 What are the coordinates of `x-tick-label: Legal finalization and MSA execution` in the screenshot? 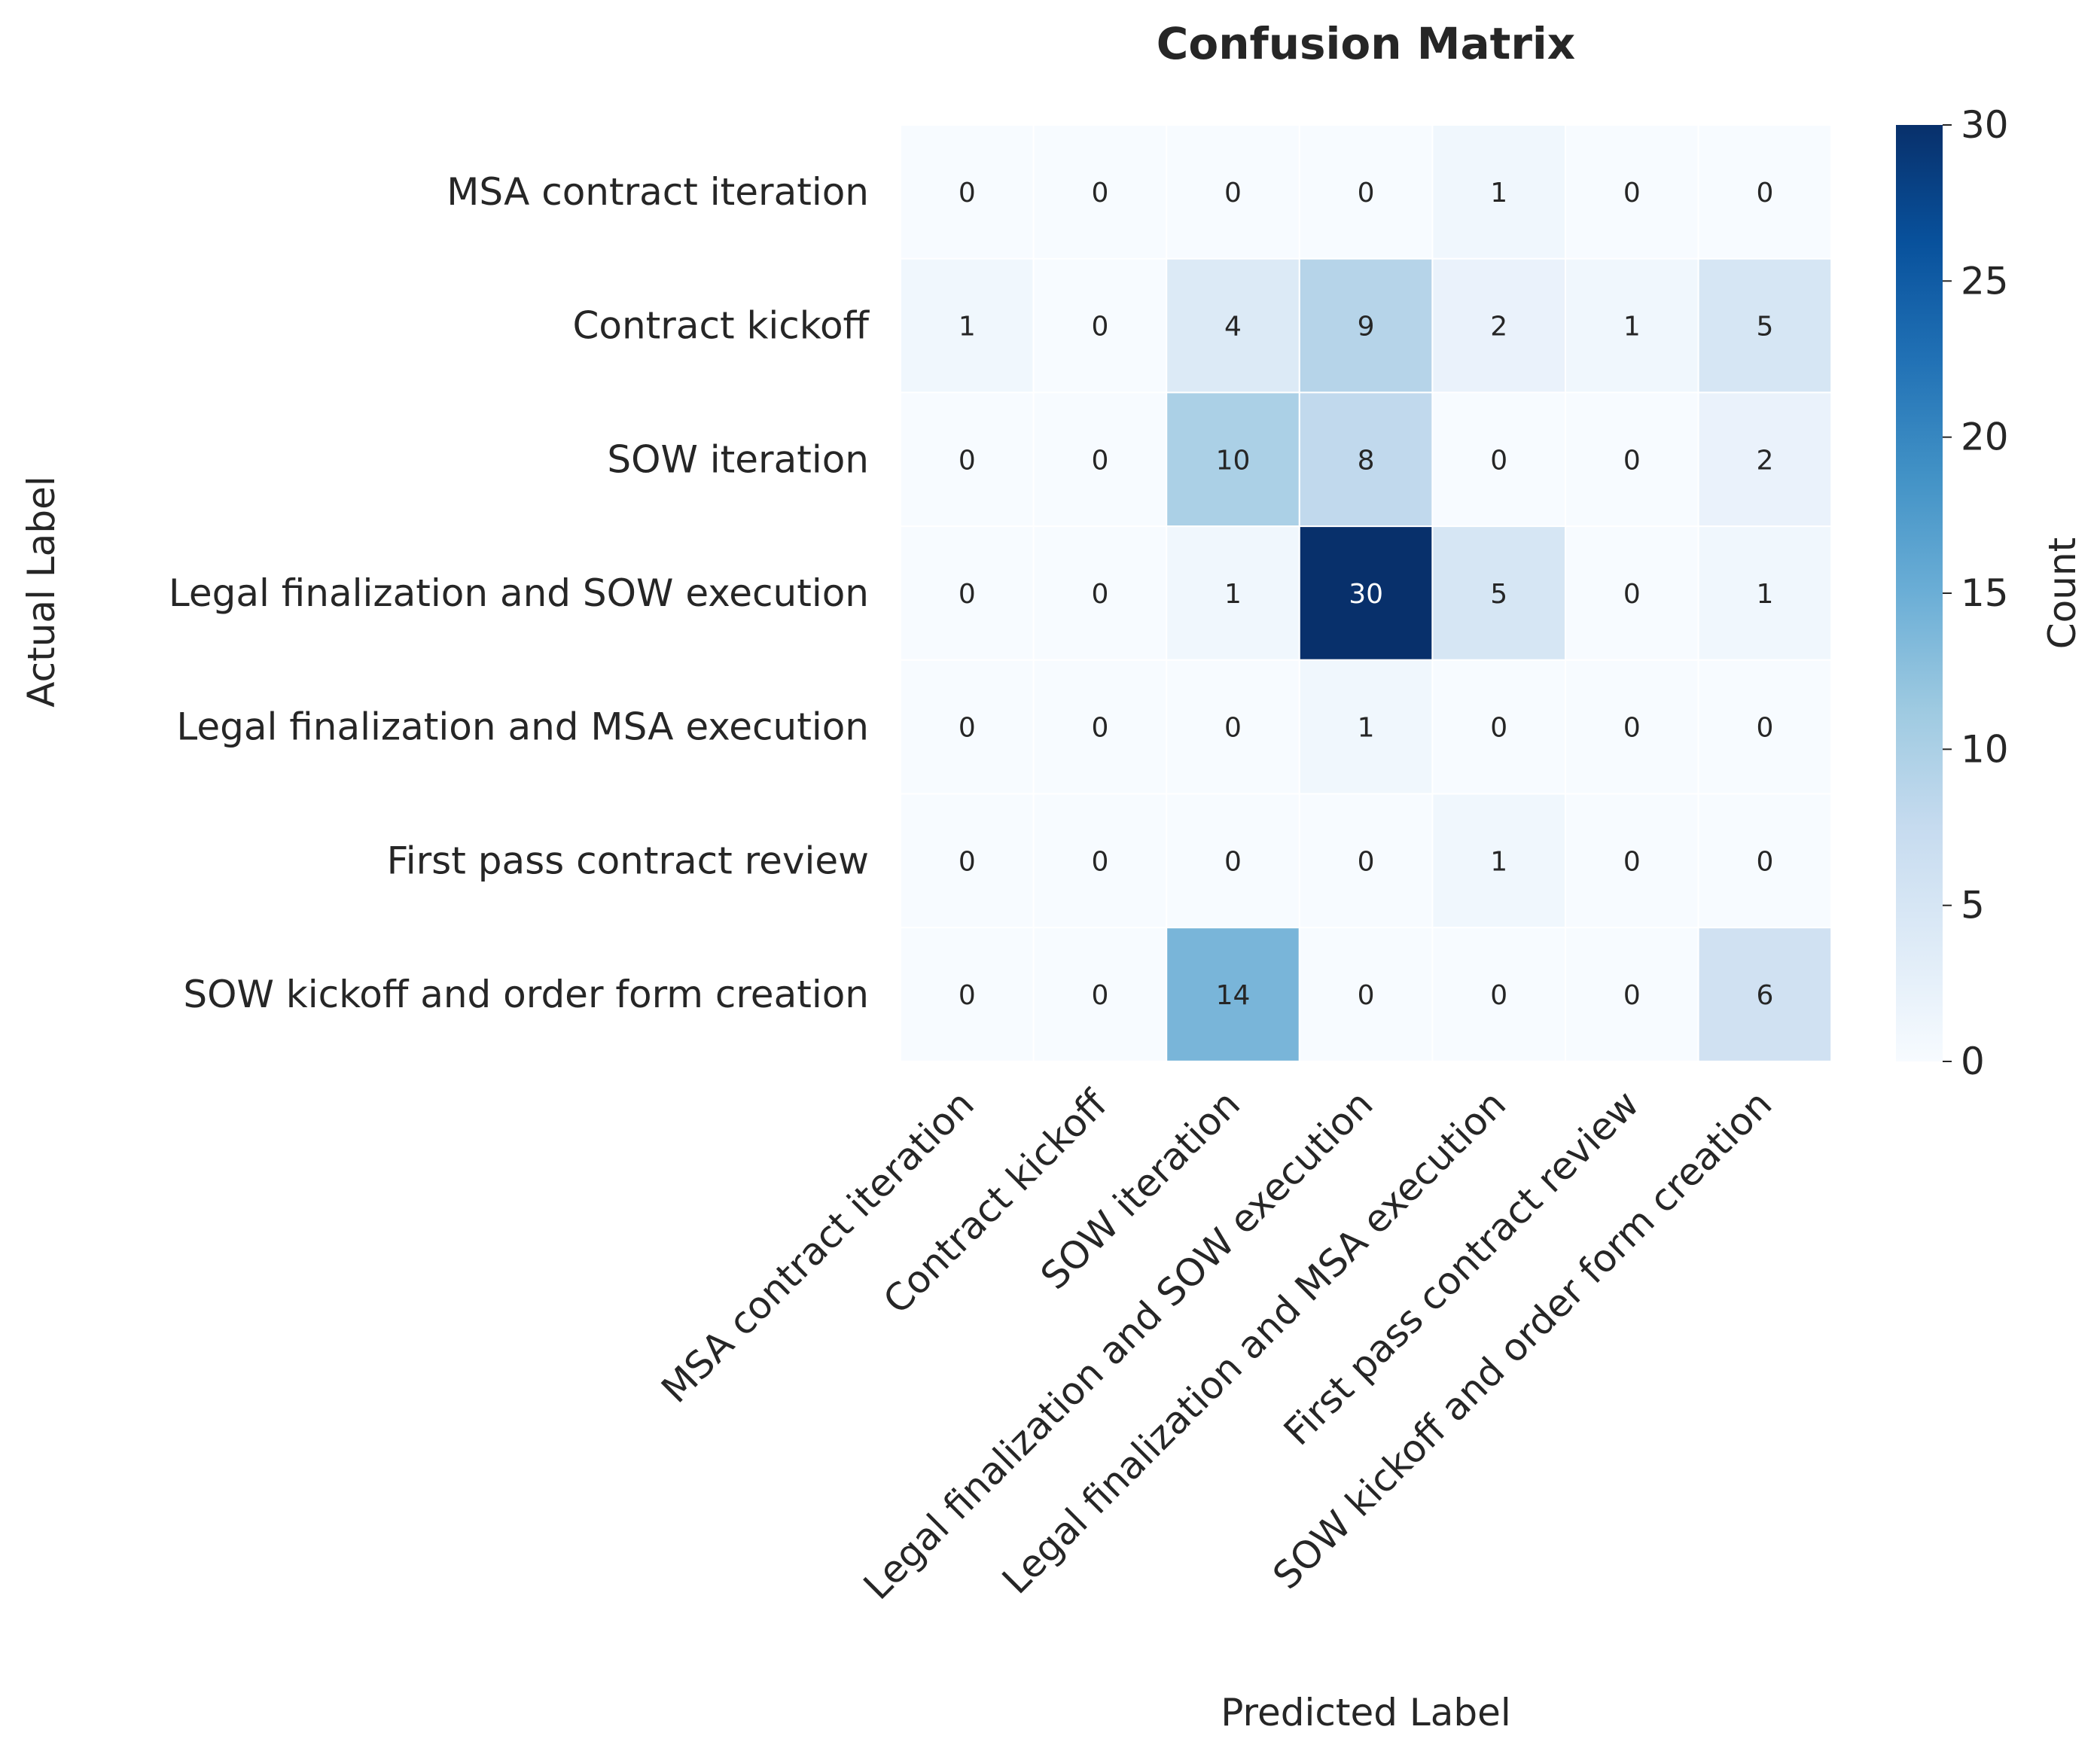 It's located at (1254, 1342).